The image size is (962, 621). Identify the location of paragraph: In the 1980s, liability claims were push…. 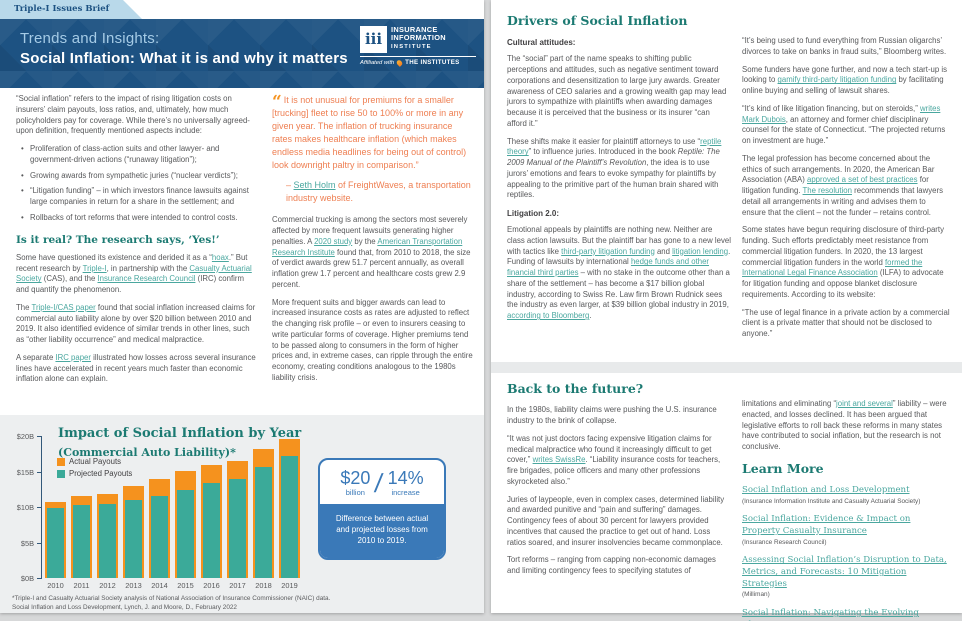
(612, 415).